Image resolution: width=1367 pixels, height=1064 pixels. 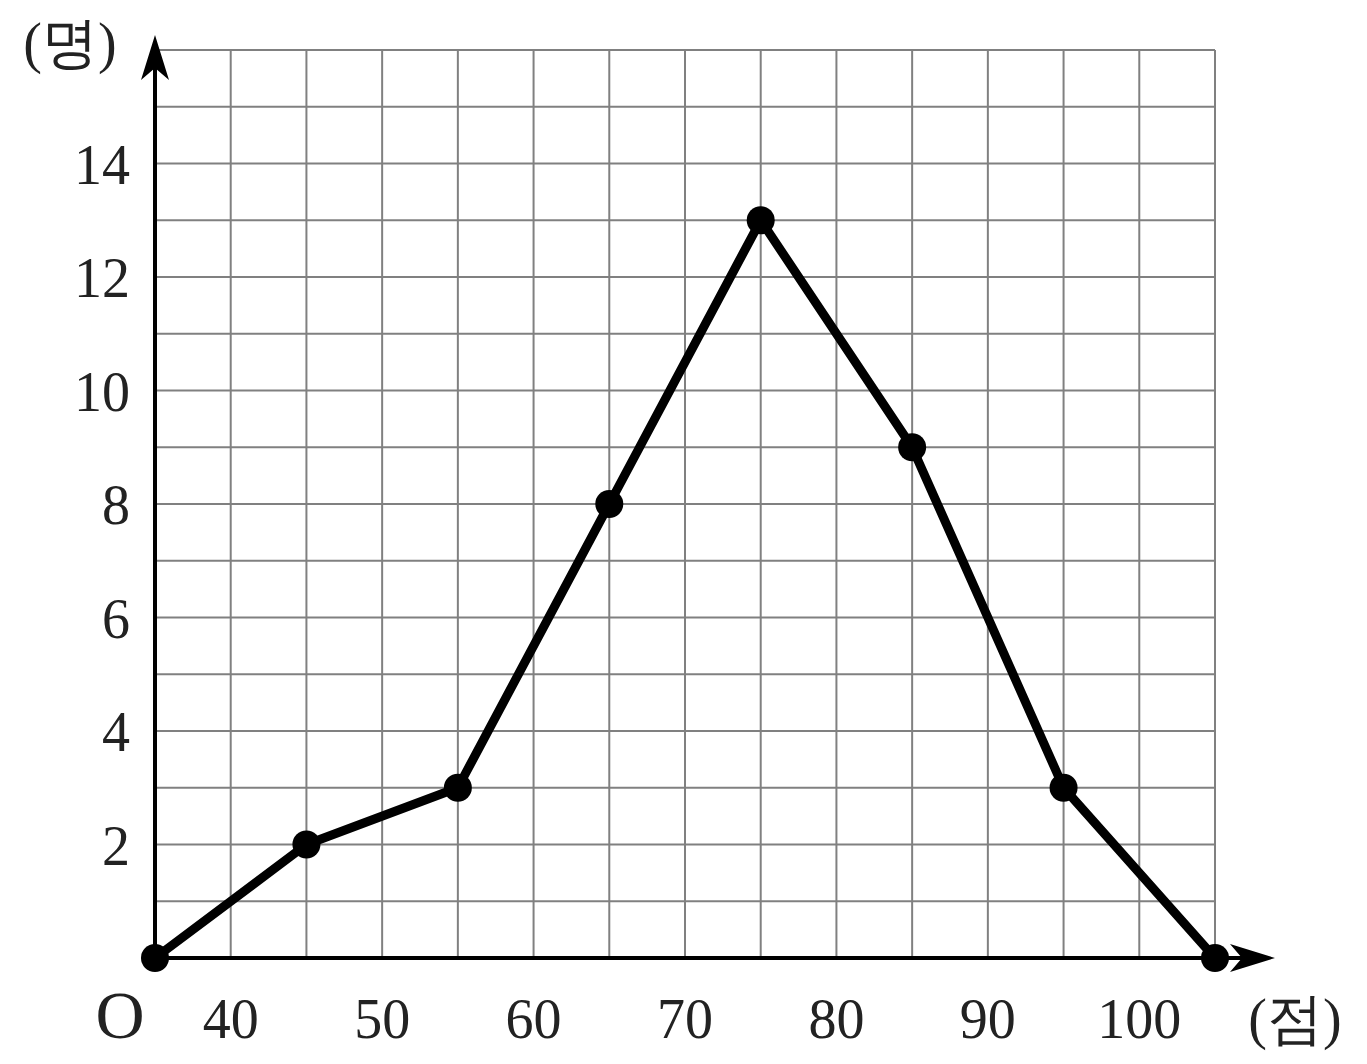 What do you see at coordinates (1139, 1019) in the screenshot?
I see `x-tick-label: 100` at bounding box center [1139, 1019].